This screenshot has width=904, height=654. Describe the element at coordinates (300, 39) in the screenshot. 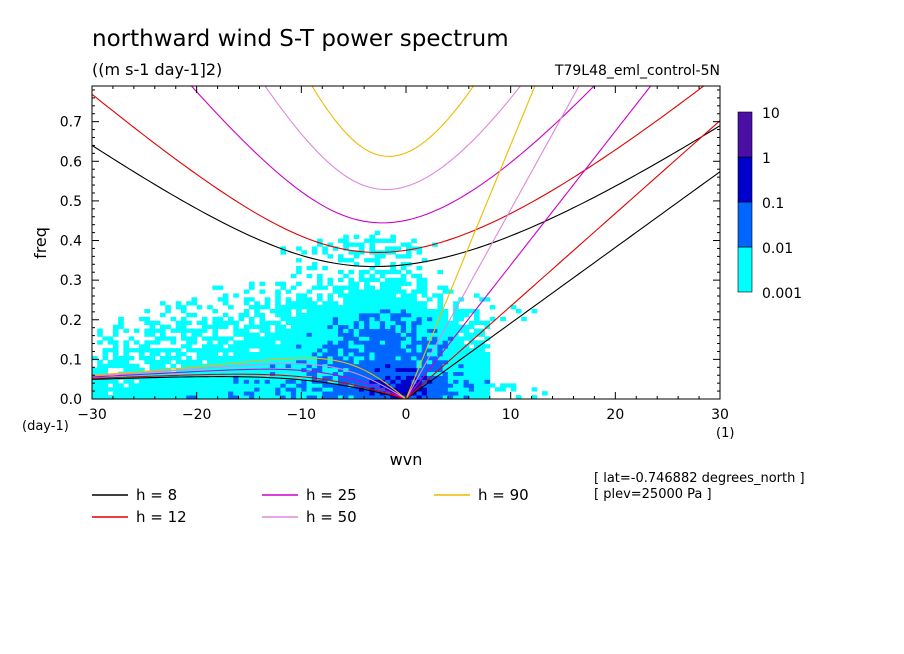

I see `chart-title: northward wind S-T power spectrum` at that location.